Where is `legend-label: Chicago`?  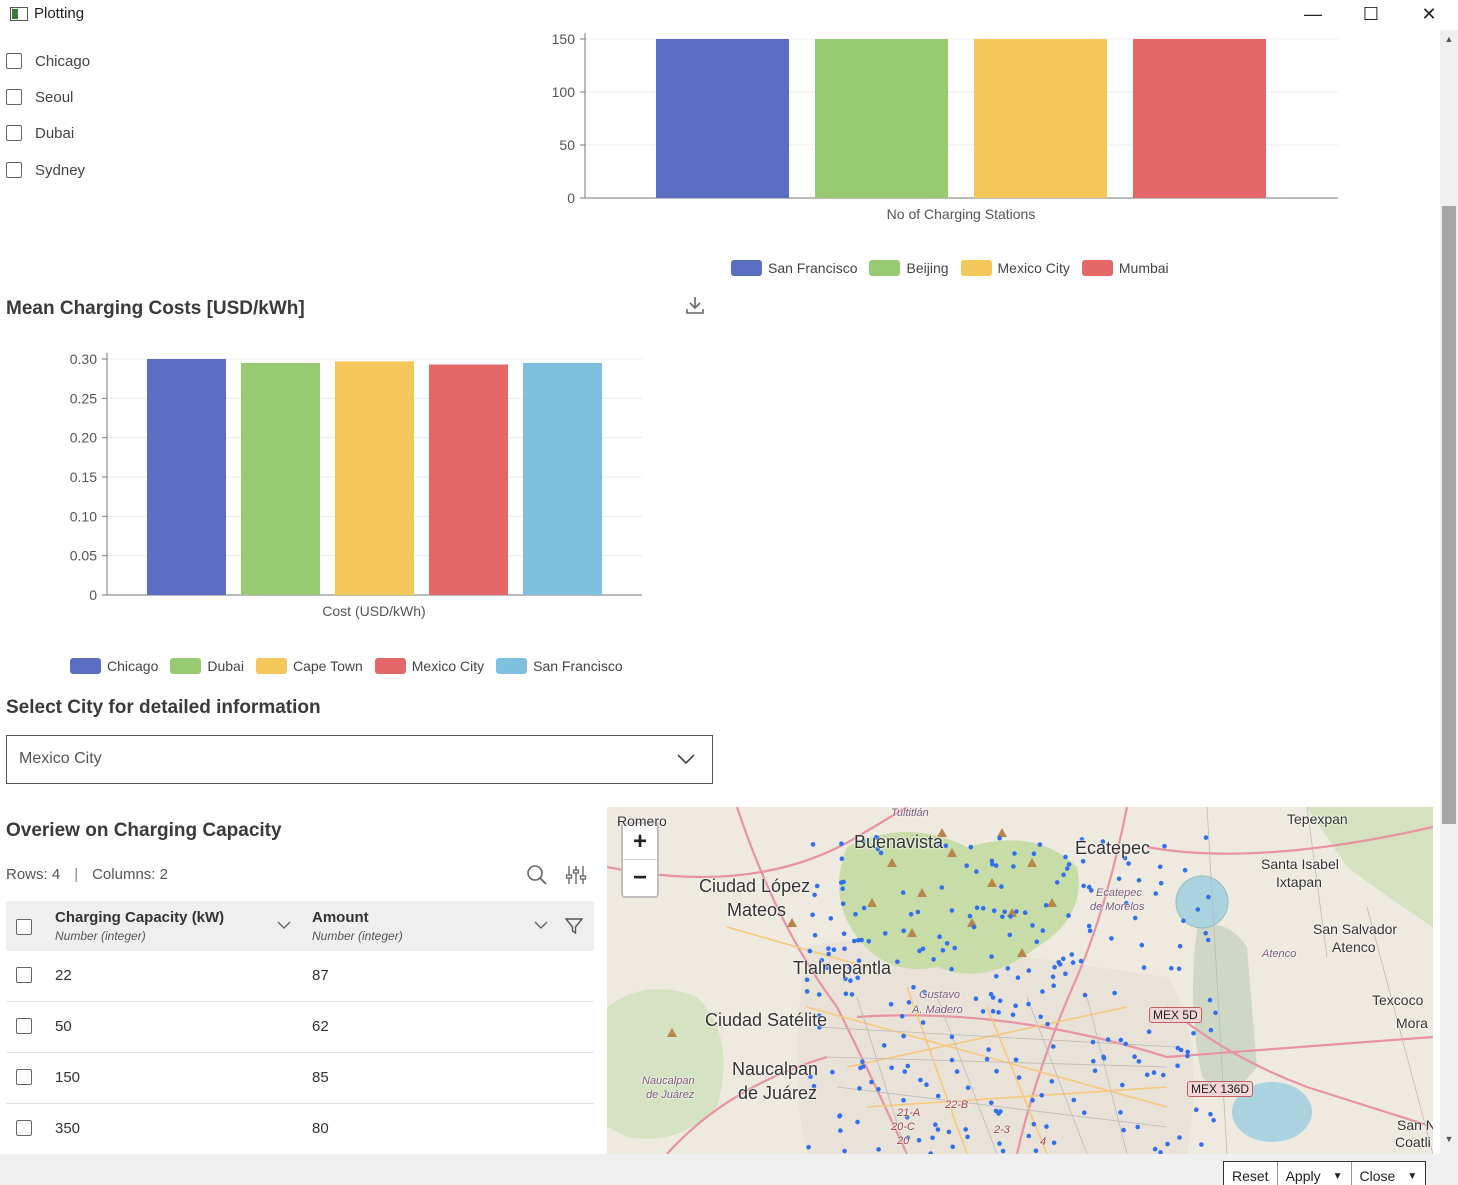
legend-label: Chicago is located at coordinates (133, 666).